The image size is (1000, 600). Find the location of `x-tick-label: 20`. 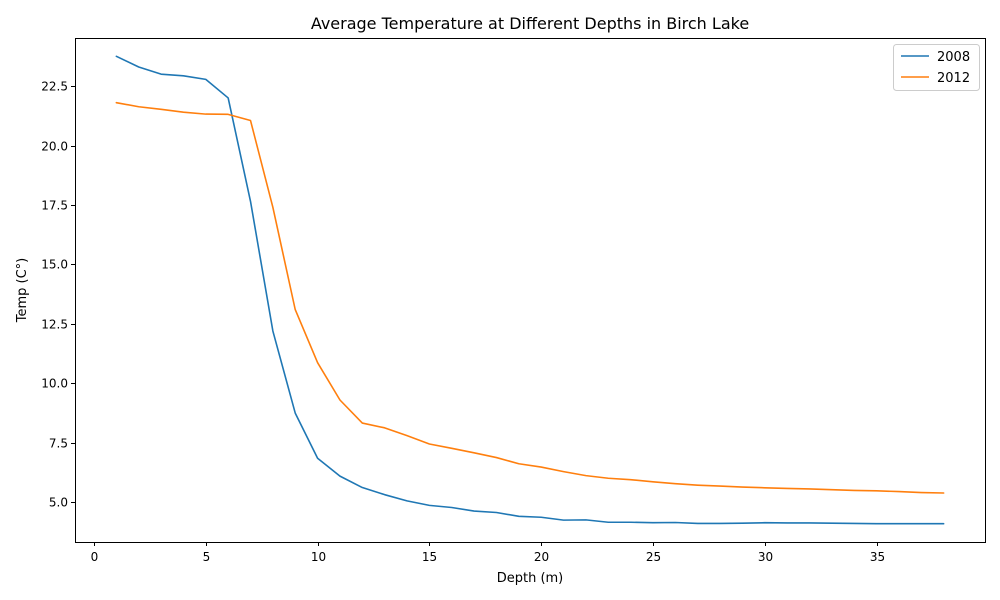

x-tick-label: 20 is located at coordinates (541, 557).